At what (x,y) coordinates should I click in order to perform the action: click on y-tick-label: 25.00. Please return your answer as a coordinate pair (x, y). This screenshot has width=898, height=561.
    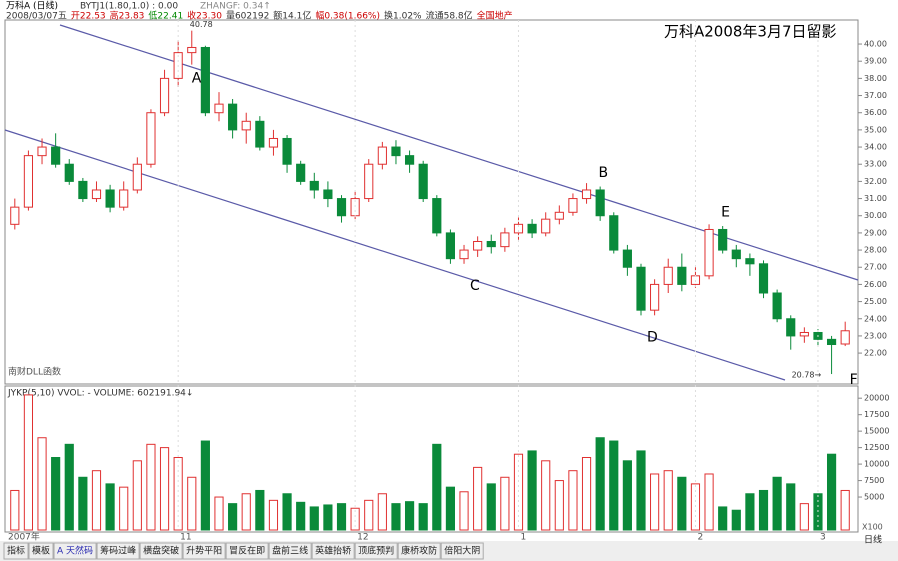
    Looking at the image, I should click on (875, 301).